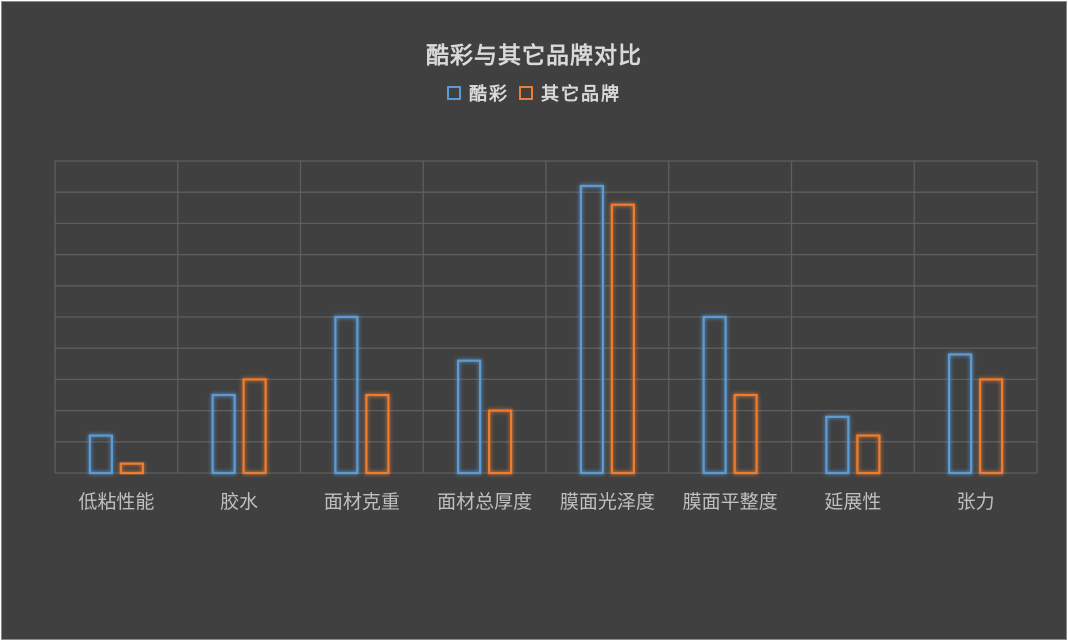  What do you see at coordinates (116, 502) in the screenshot?
I see `x-tick-label: 低粘性能` at bounding box center [116, 502].